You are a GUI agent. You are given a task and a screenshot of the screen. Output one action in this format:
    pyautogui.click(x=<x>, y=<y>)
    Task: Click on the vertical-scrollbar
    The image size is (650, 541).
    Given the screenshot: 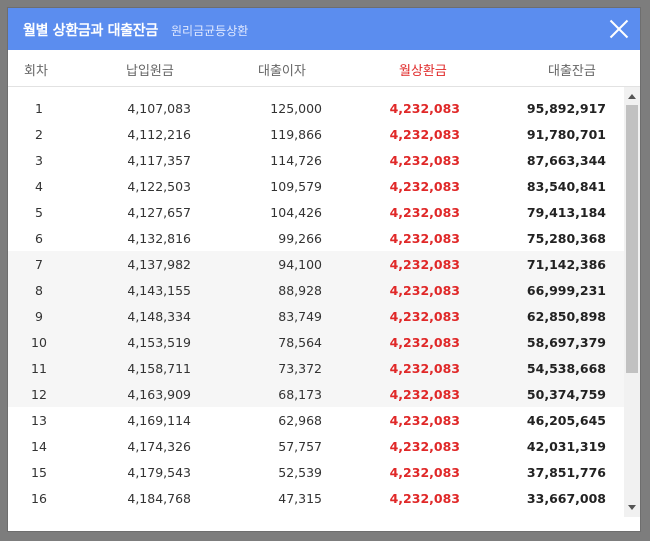 What is the action you would take?
    pyautogui.click(x=632, y=302)
    